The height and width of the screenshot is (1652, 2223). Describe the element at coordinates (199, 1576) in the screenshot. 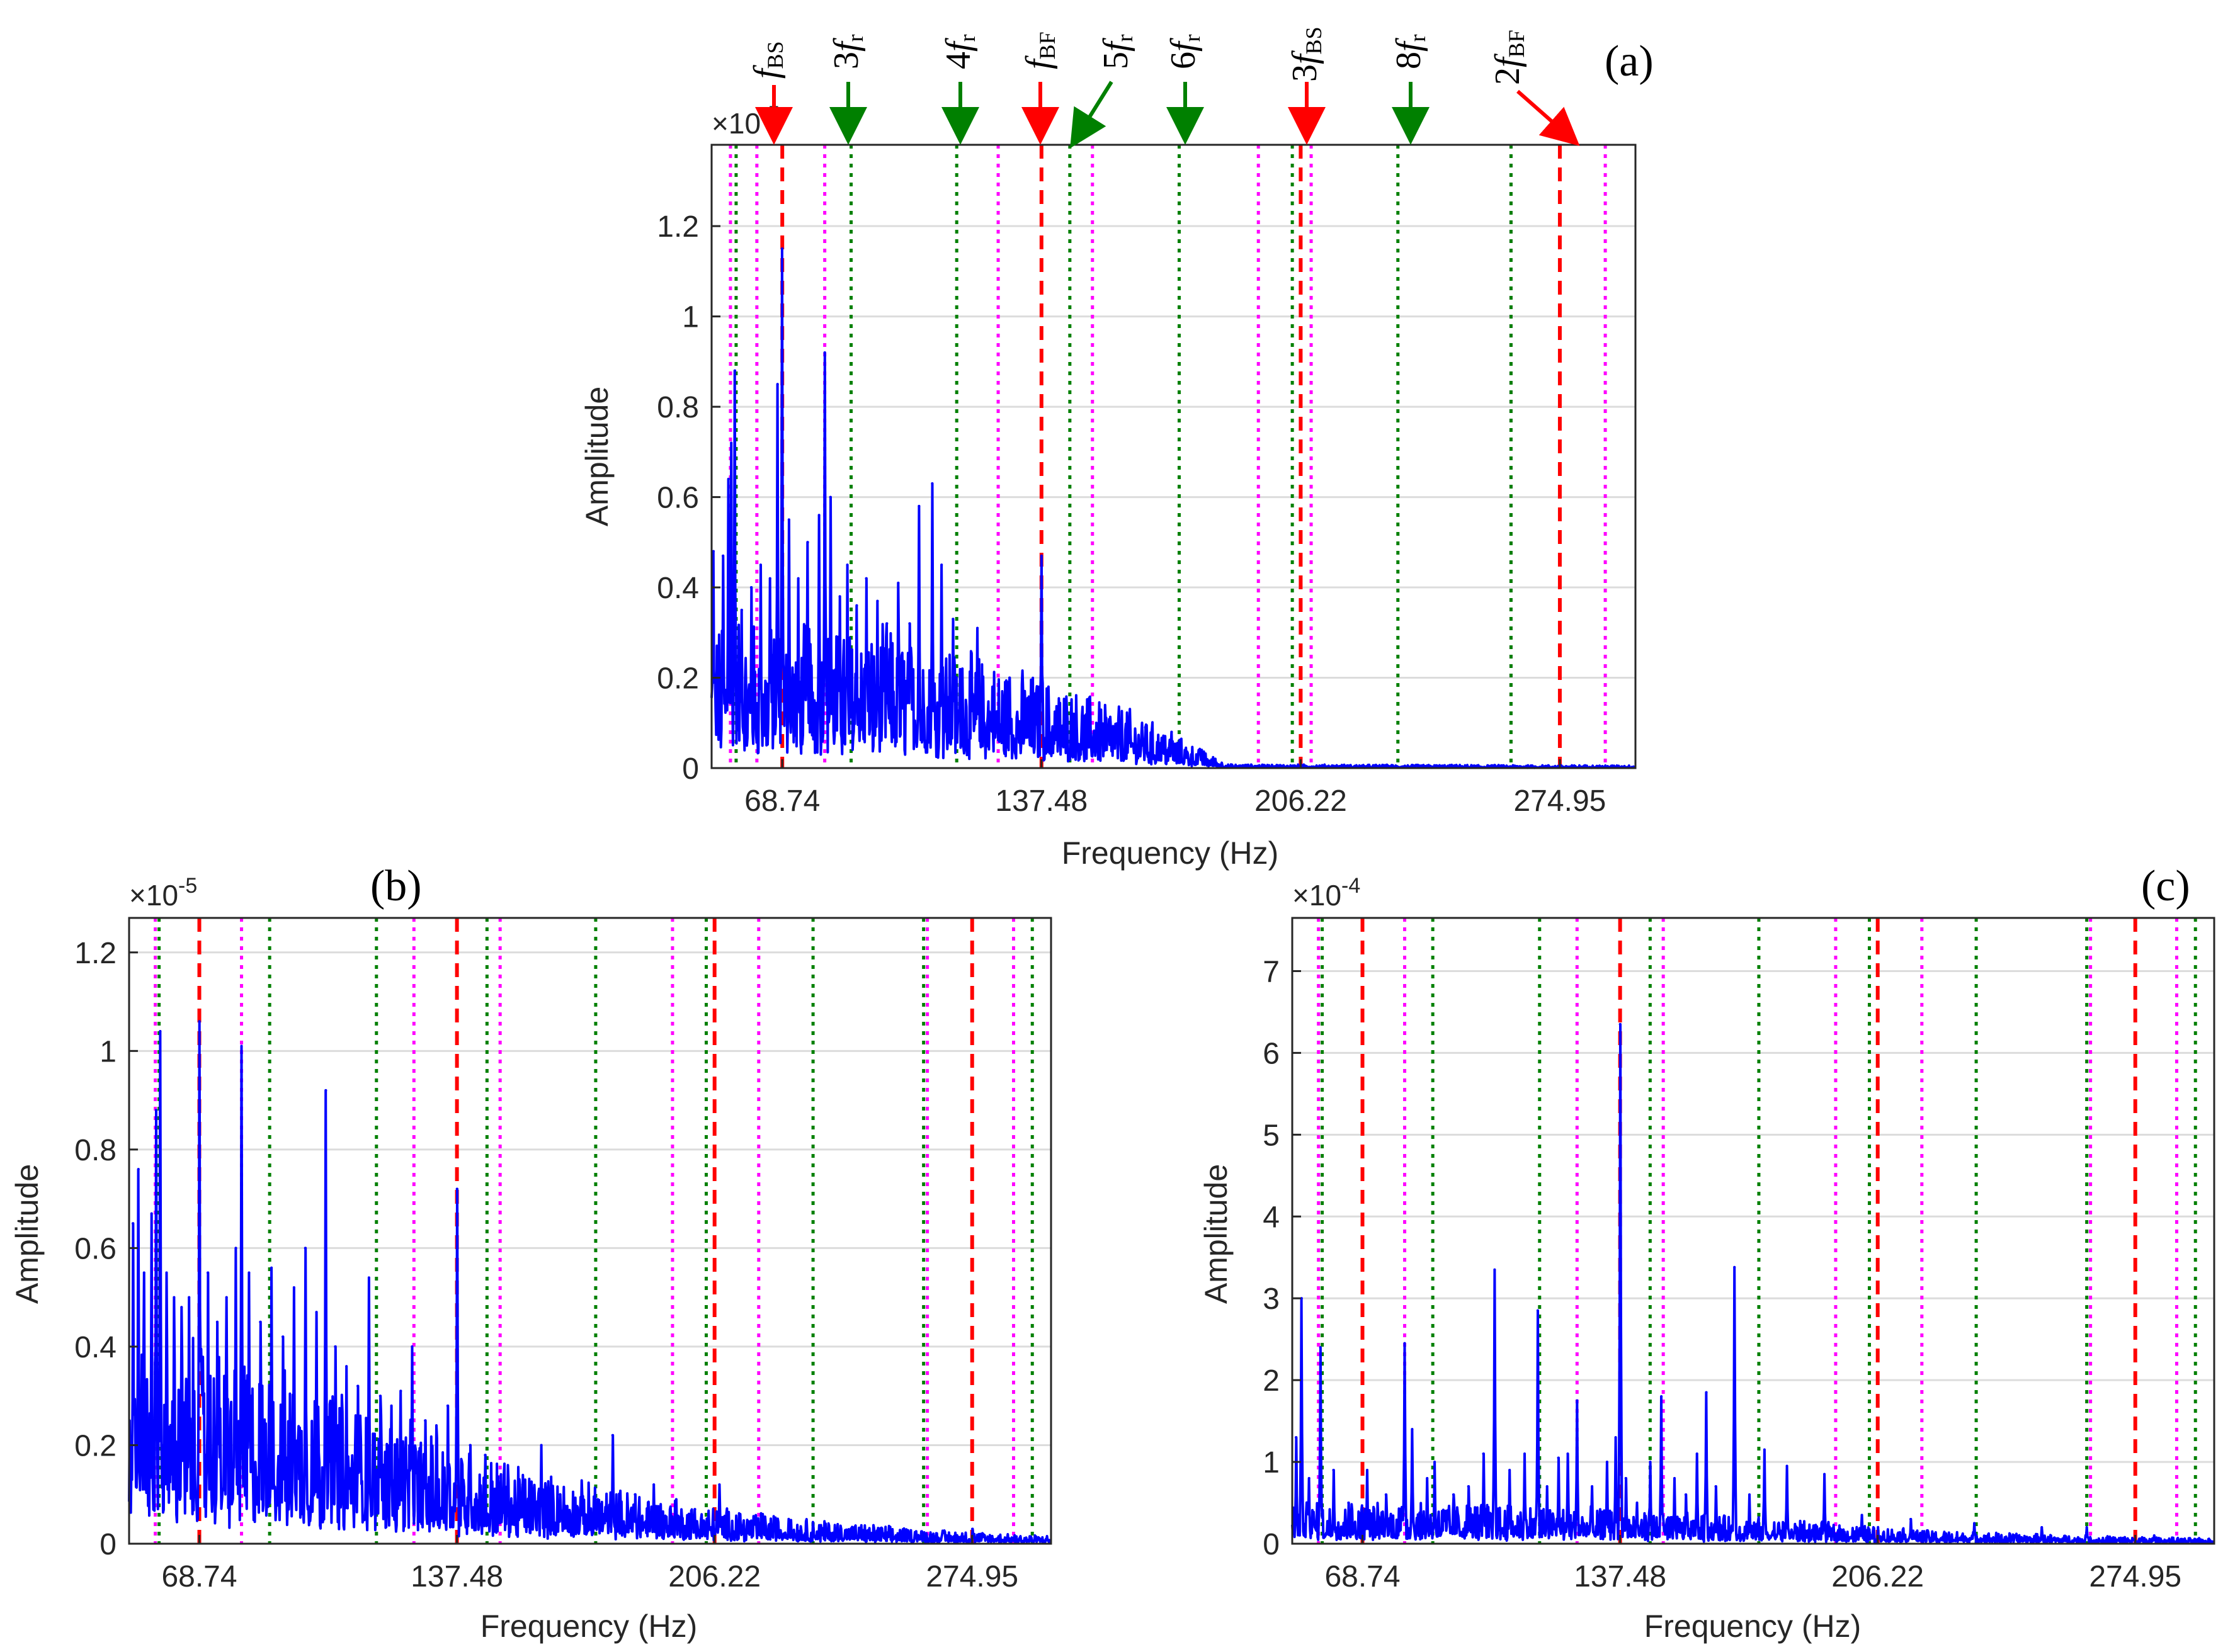

I see `panel-b-xtick-label-0: 68.74` at that location.